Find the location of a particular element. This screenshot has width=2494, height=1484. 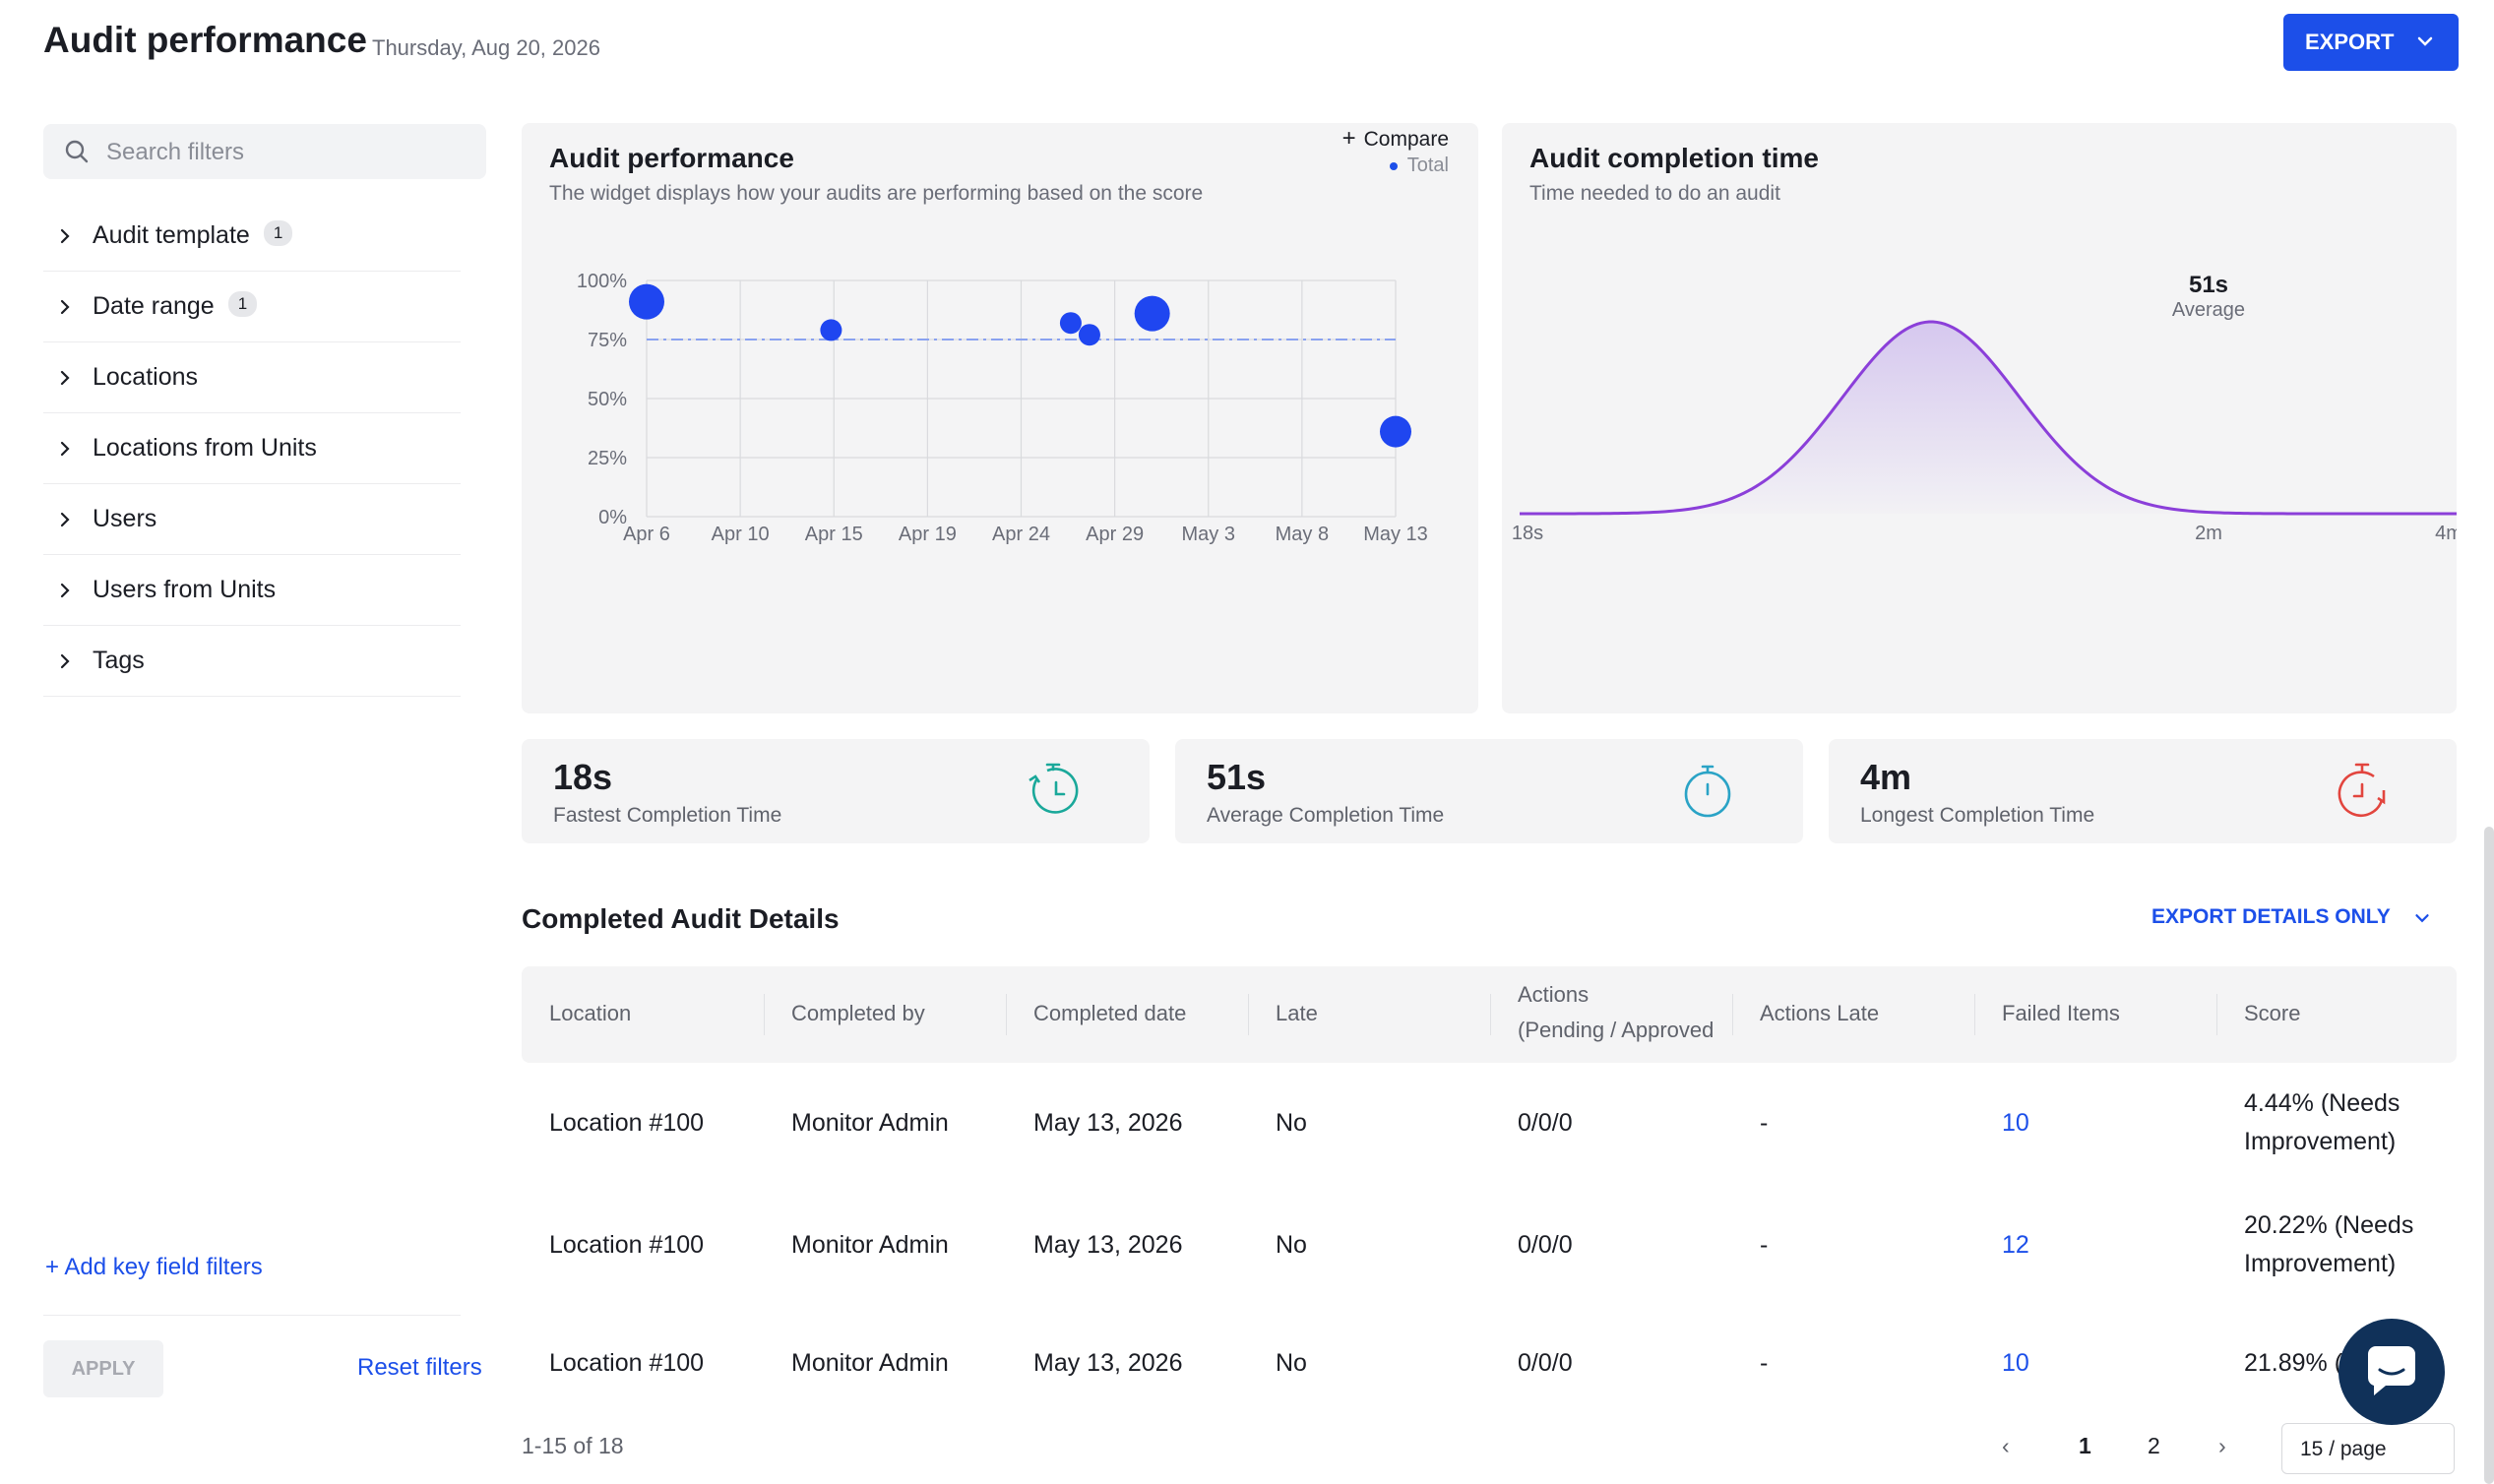

filter-label: Locations from Units is located at coordinates (205, 449).